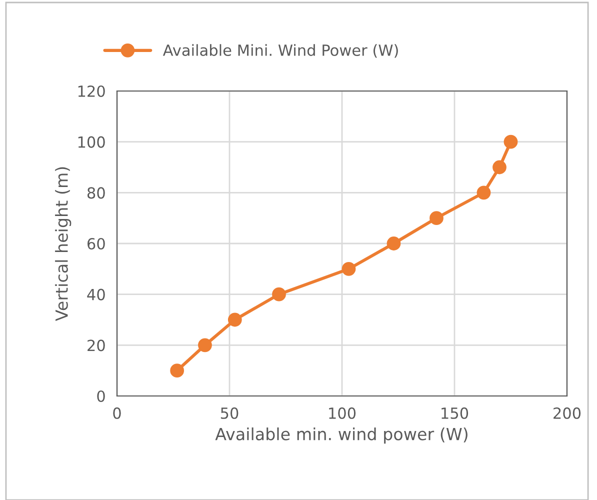 The image size is (597, 500). I want to click on y-tick-label: 40, so click(96, 294).